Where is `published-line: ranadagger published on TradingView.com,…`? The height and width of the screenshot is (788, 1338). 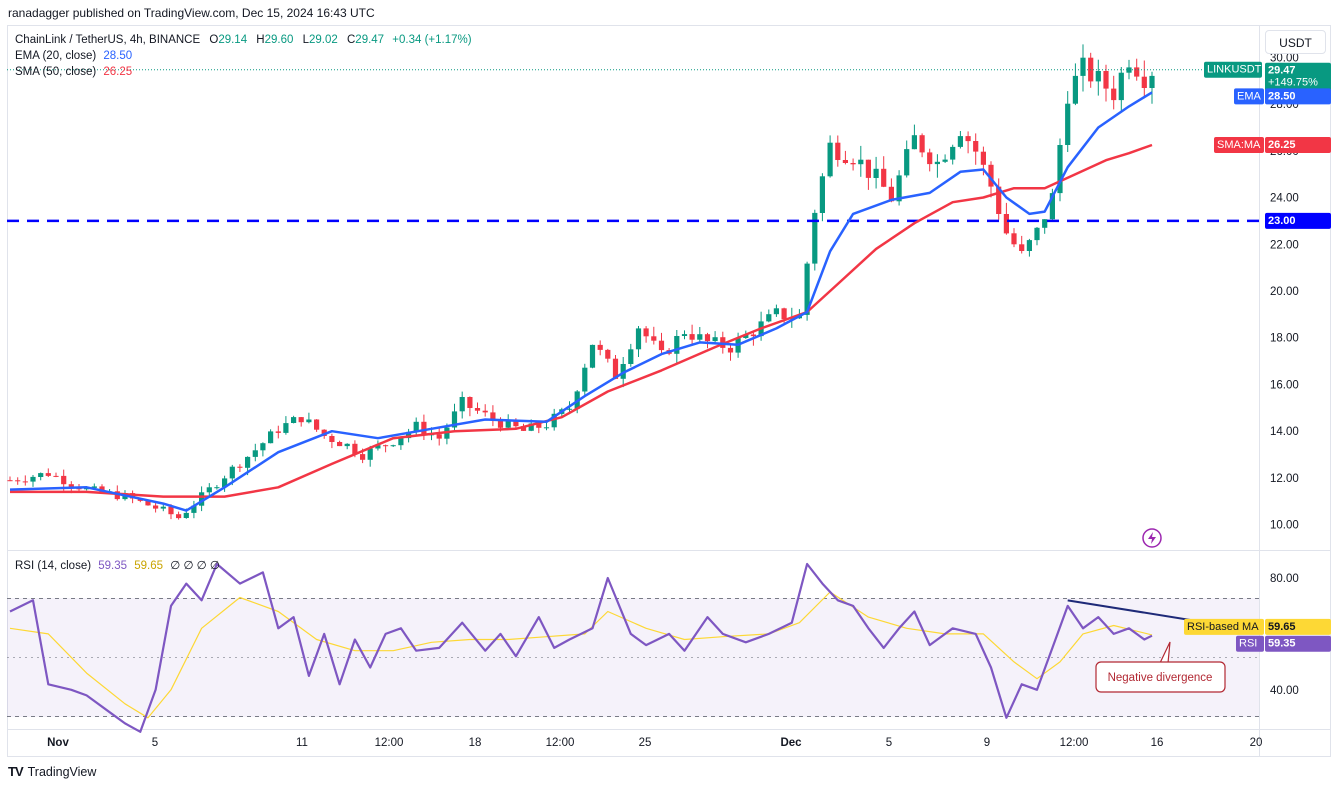
published-line: ranadagger published on TradingView.com,… is located at coordinates (191, 13).